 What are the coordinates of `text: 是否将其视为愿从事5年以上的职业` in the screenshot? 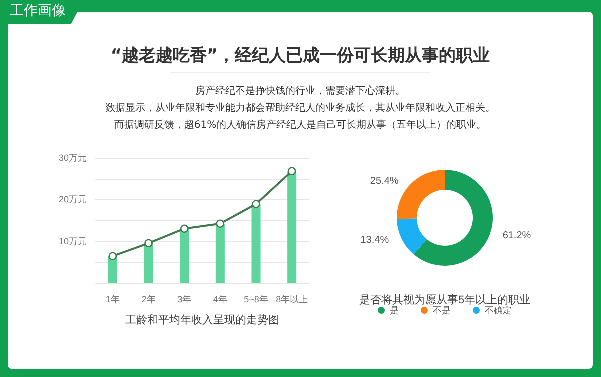 It's located at (445, 300).